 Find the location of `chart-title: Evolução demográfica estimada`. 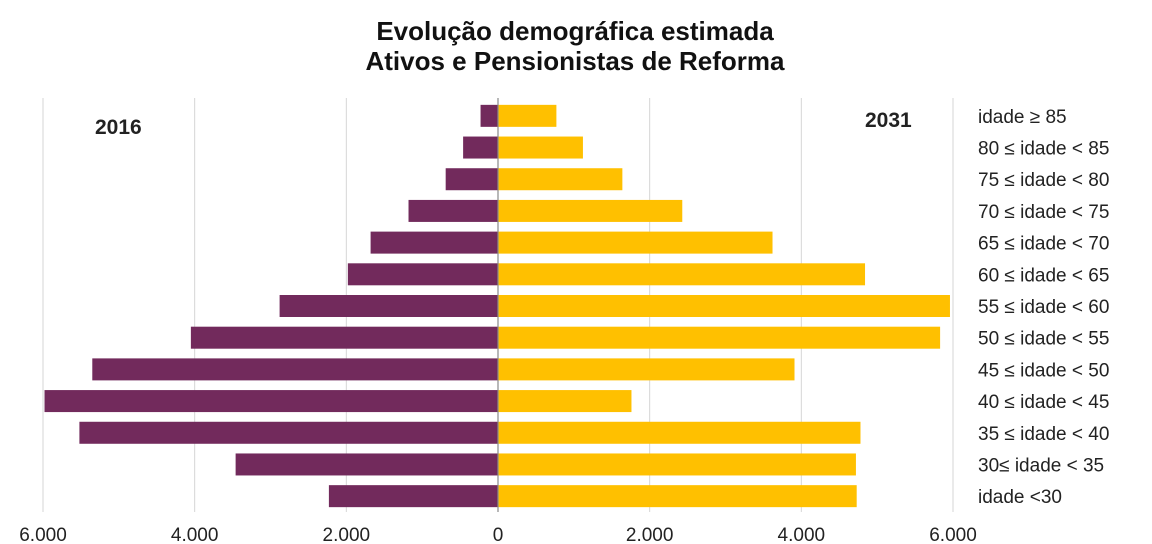

chart-title: Evolução demográfica estimada is located at coordinates (575, 31).